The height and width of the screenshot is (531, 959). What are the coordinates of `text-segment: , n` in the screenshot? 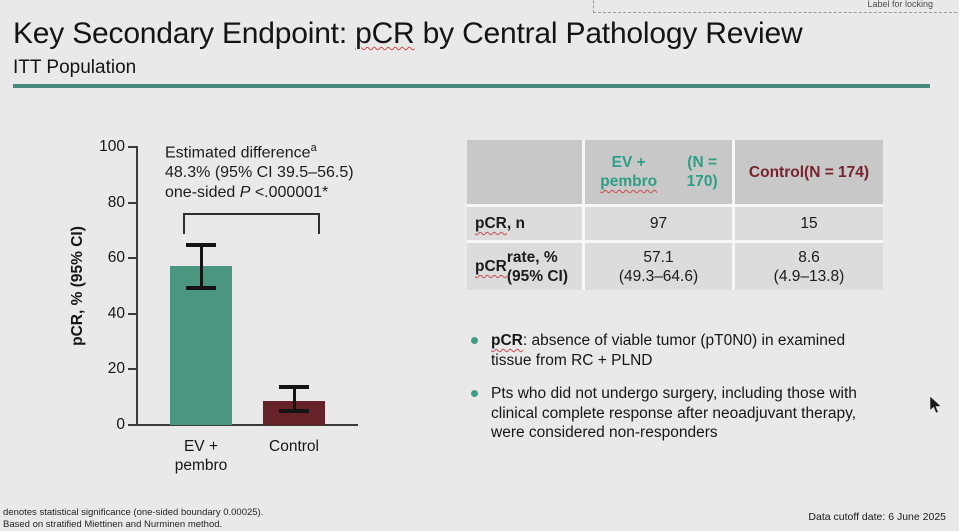 It's located at (515, 223).